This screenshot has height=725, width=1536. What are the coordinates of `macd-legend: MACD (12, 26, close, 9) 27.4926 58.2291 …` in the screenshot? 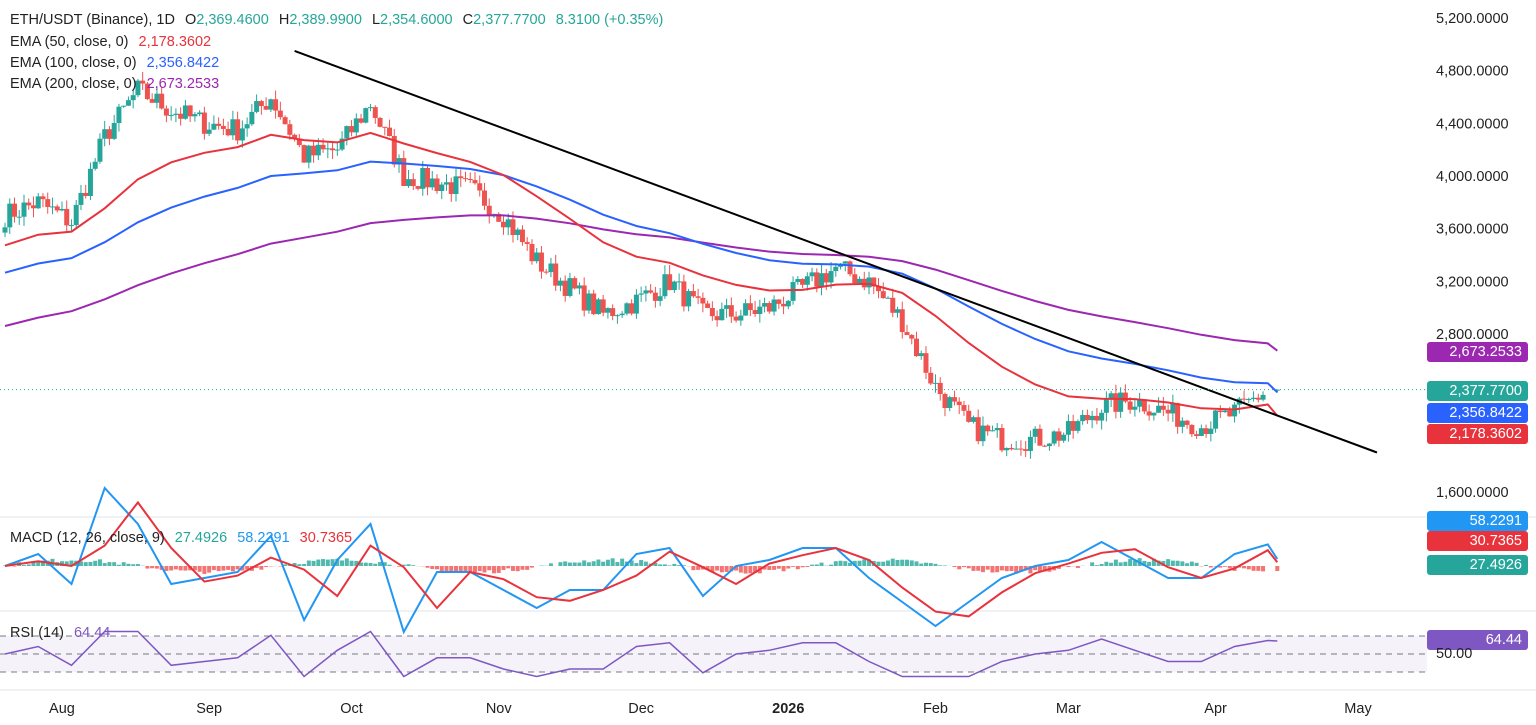 It's located at (181, 538).